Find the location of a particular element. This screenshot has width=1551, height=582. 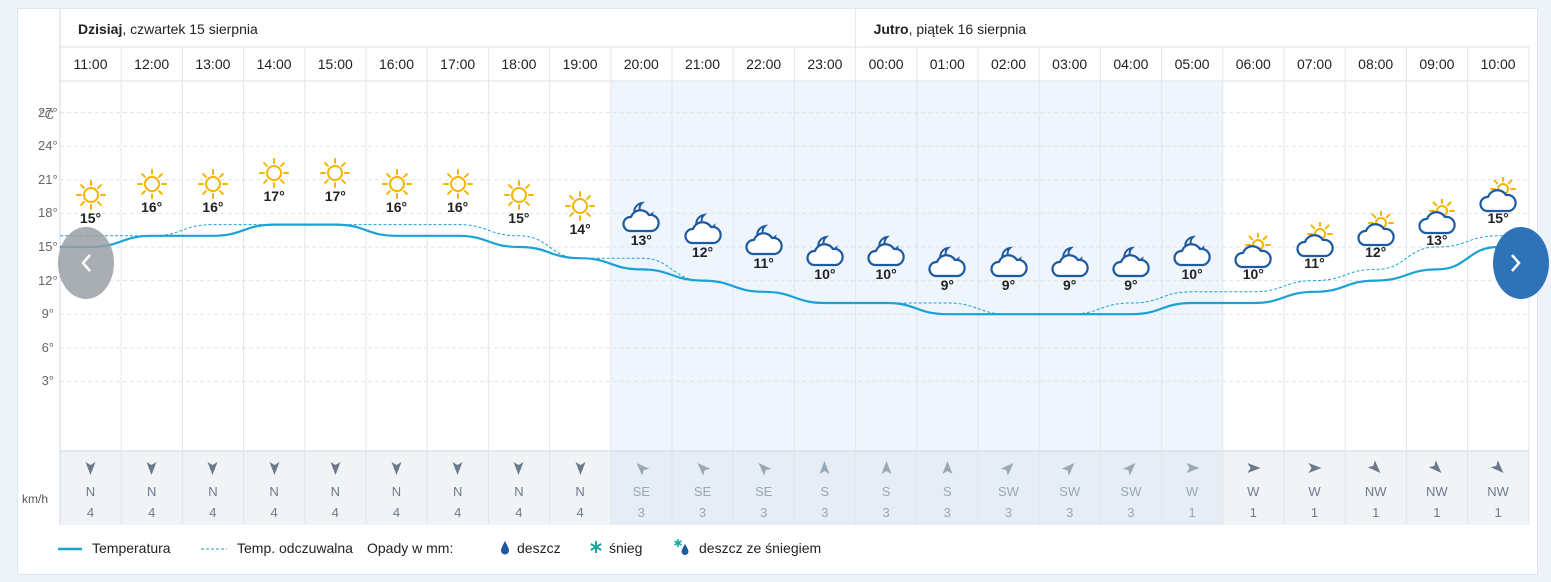

hour-label: 00:00 is located at coordinates (886, 64).